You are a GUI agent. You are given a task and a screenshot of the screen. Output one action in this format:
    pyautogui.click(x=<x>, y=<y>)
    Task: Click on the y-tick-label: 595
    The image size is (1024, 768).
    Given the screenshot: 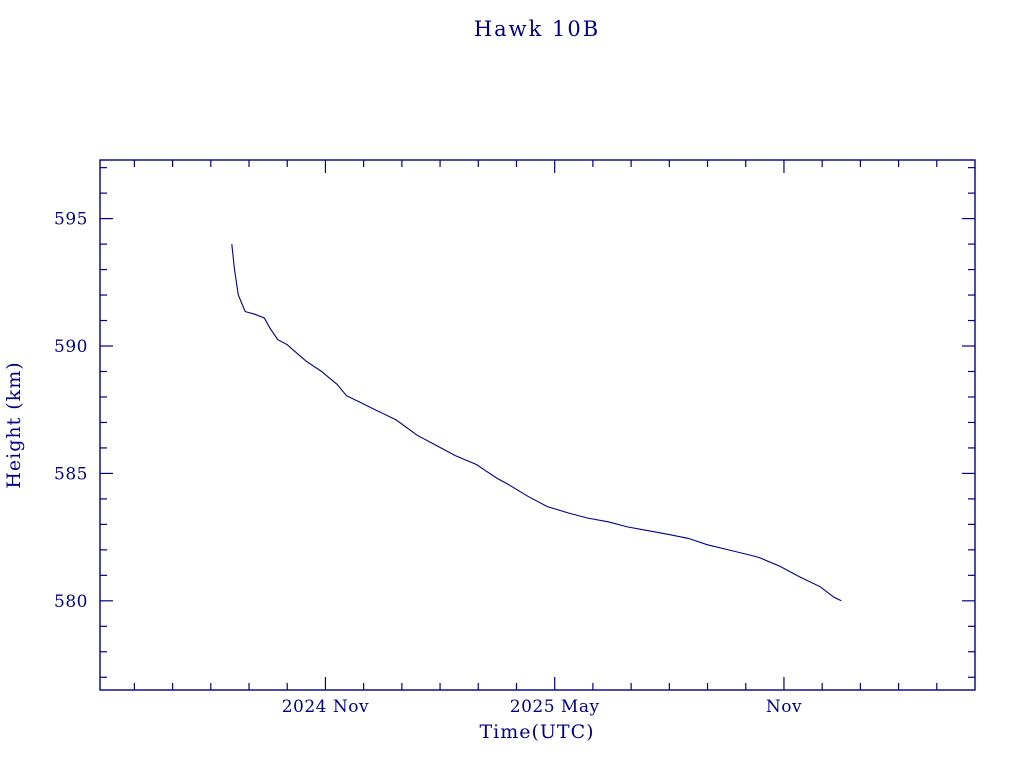 What is the action you would take?
    pyautogui.click(x=71, y=220)
    